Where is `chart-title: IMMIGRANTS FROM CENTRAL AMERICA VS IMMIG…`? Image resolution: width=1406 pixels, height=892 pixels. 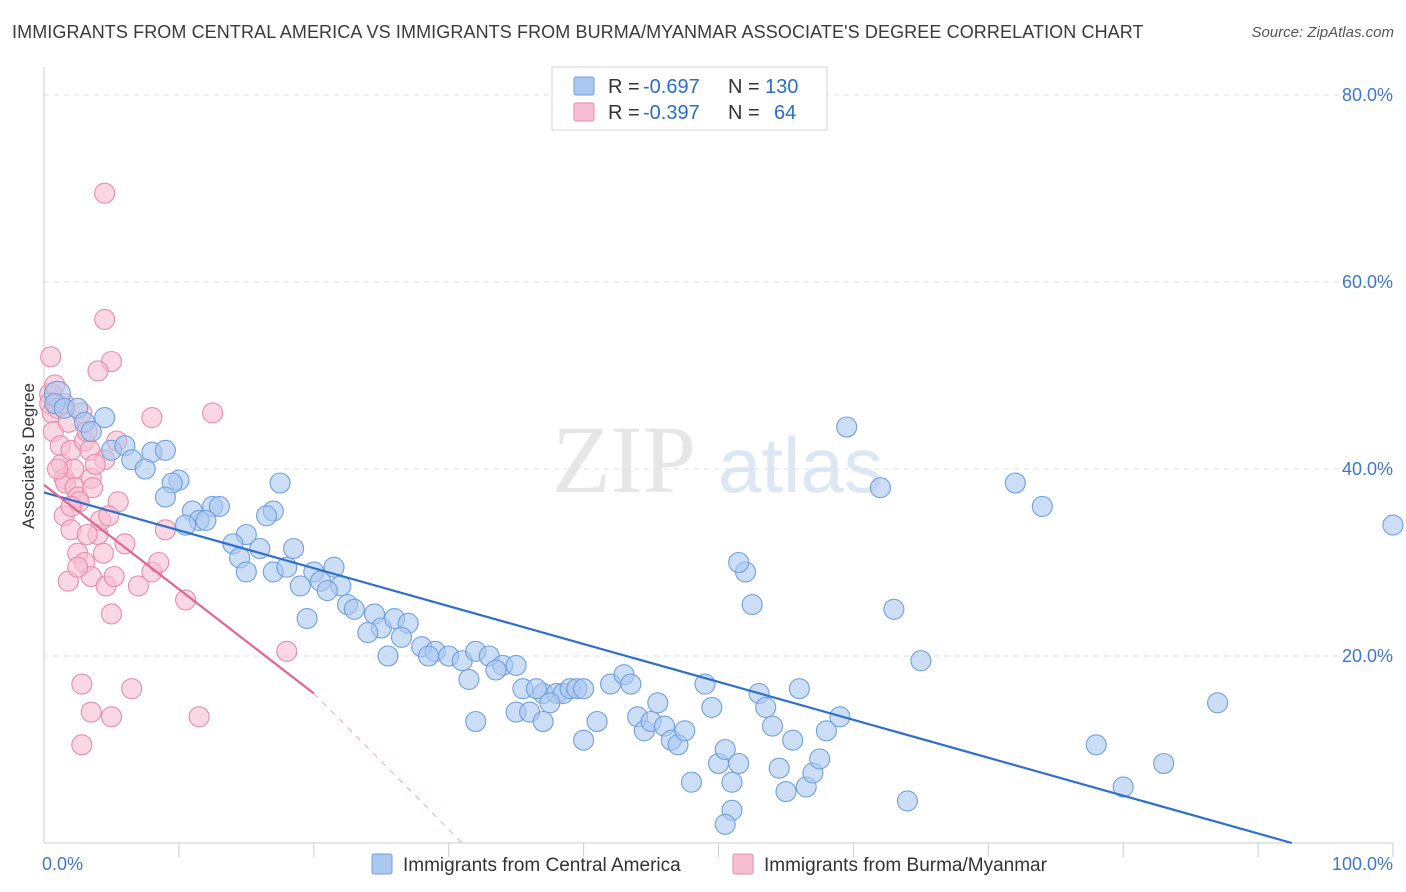
chart-title: IMMIGRANTS FROM CENTRAL AMERICA VS IMMIG… is located at coordinates (578, 32).